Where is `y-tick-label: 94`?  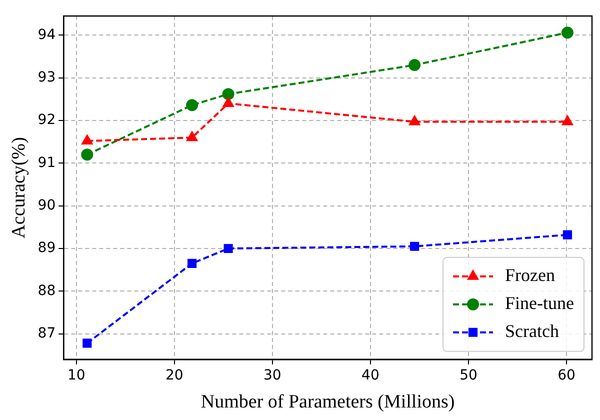
y-tick-label: 94 is located at coordinates (47, 34).